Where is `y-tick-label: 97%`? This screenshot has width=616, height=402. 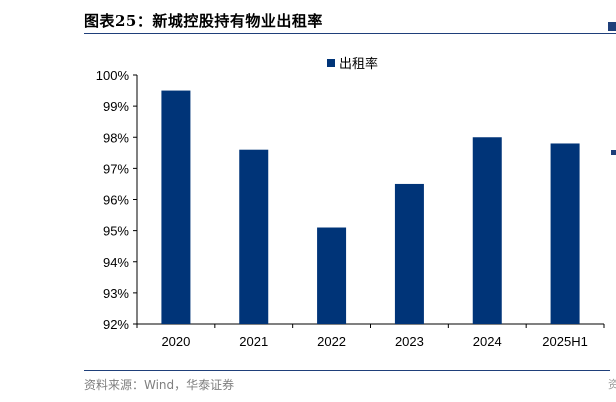
y-tick-label: 97% is located at coordinates (116, 168).